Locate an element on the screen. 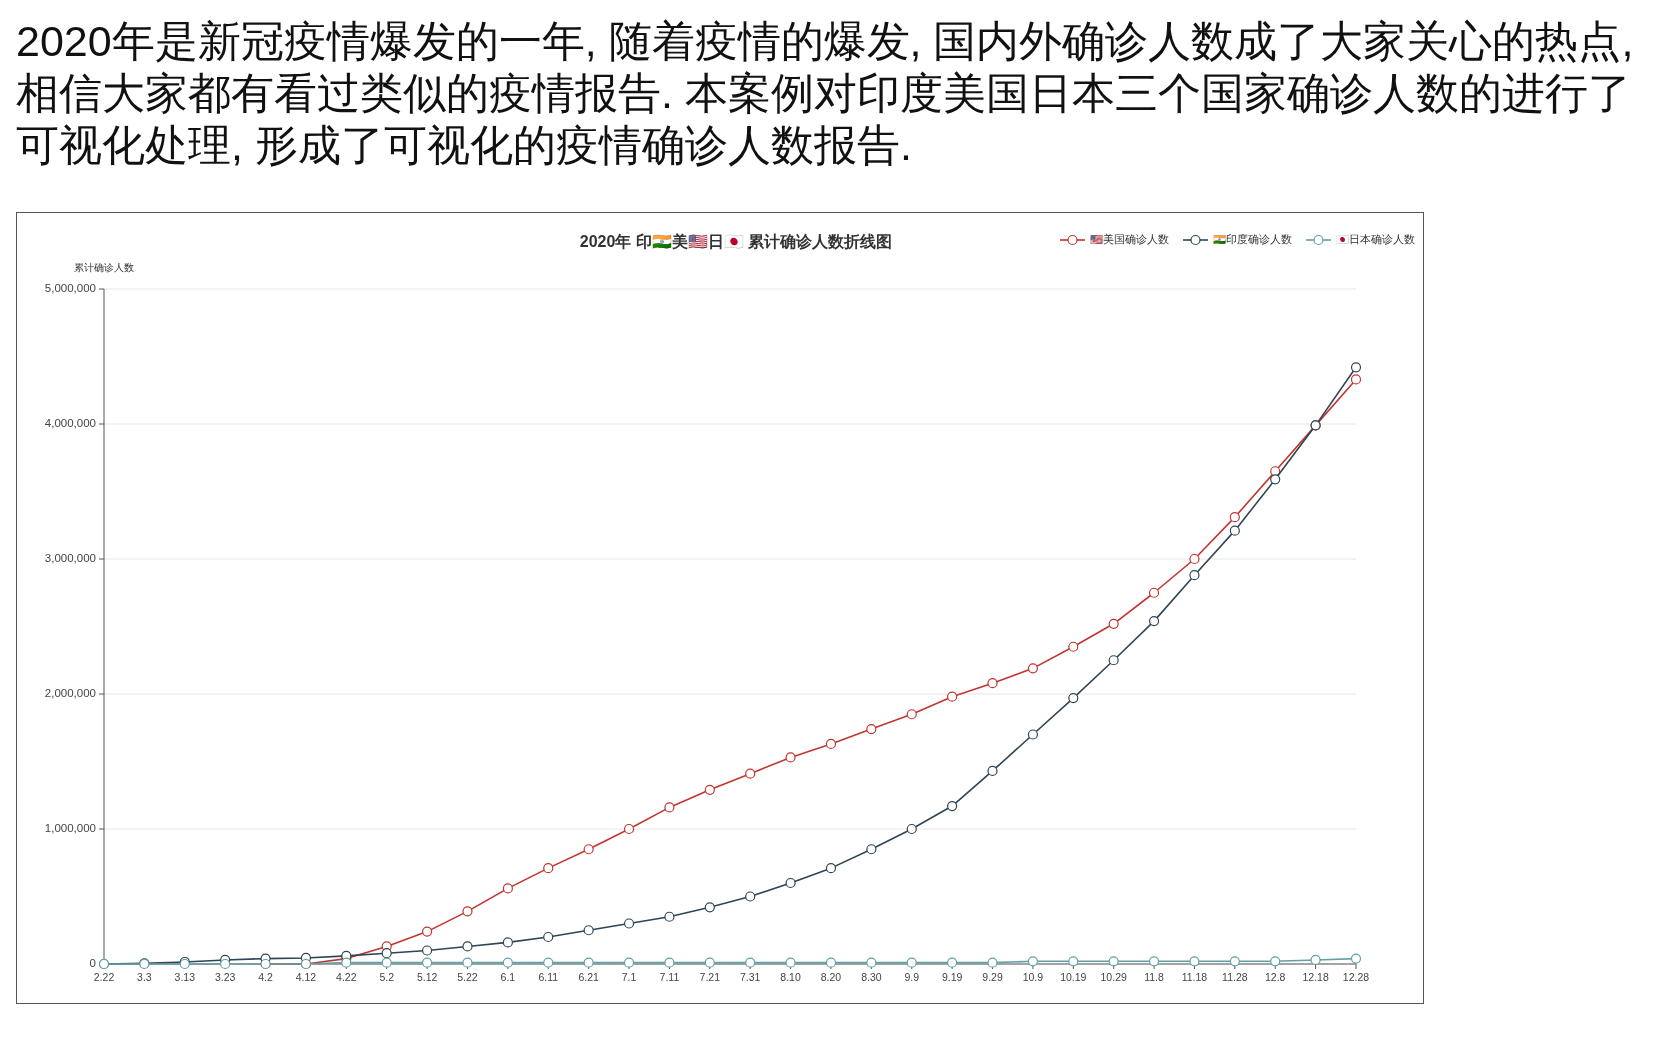 The height and width of the screenshot is (1040, 1674). text: 2020年是新冠疫情爆发的一年, 随着疫情的爆发, 国内外确诊人数成了大家关心的热点, 相信大家都有看过类似的疫情报告. 本案例对印度美国日本三个国家确诊人数的进行了可视化处理, 形成了可视化的疫情确诊人数报告. is located at coordinates (825, 93).